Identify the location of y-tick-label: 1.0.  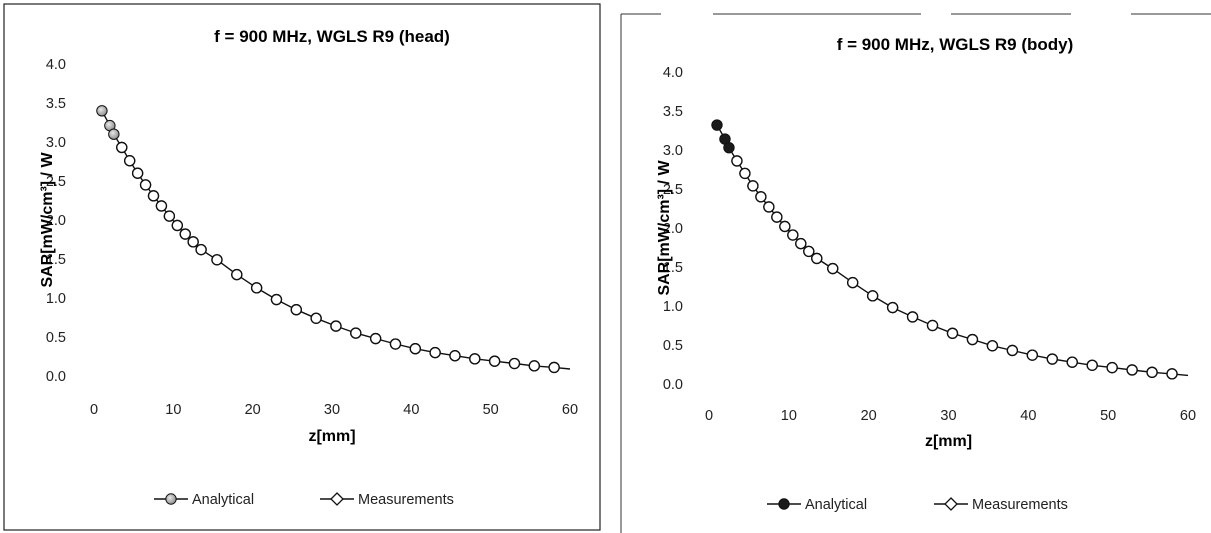
(56, 299).